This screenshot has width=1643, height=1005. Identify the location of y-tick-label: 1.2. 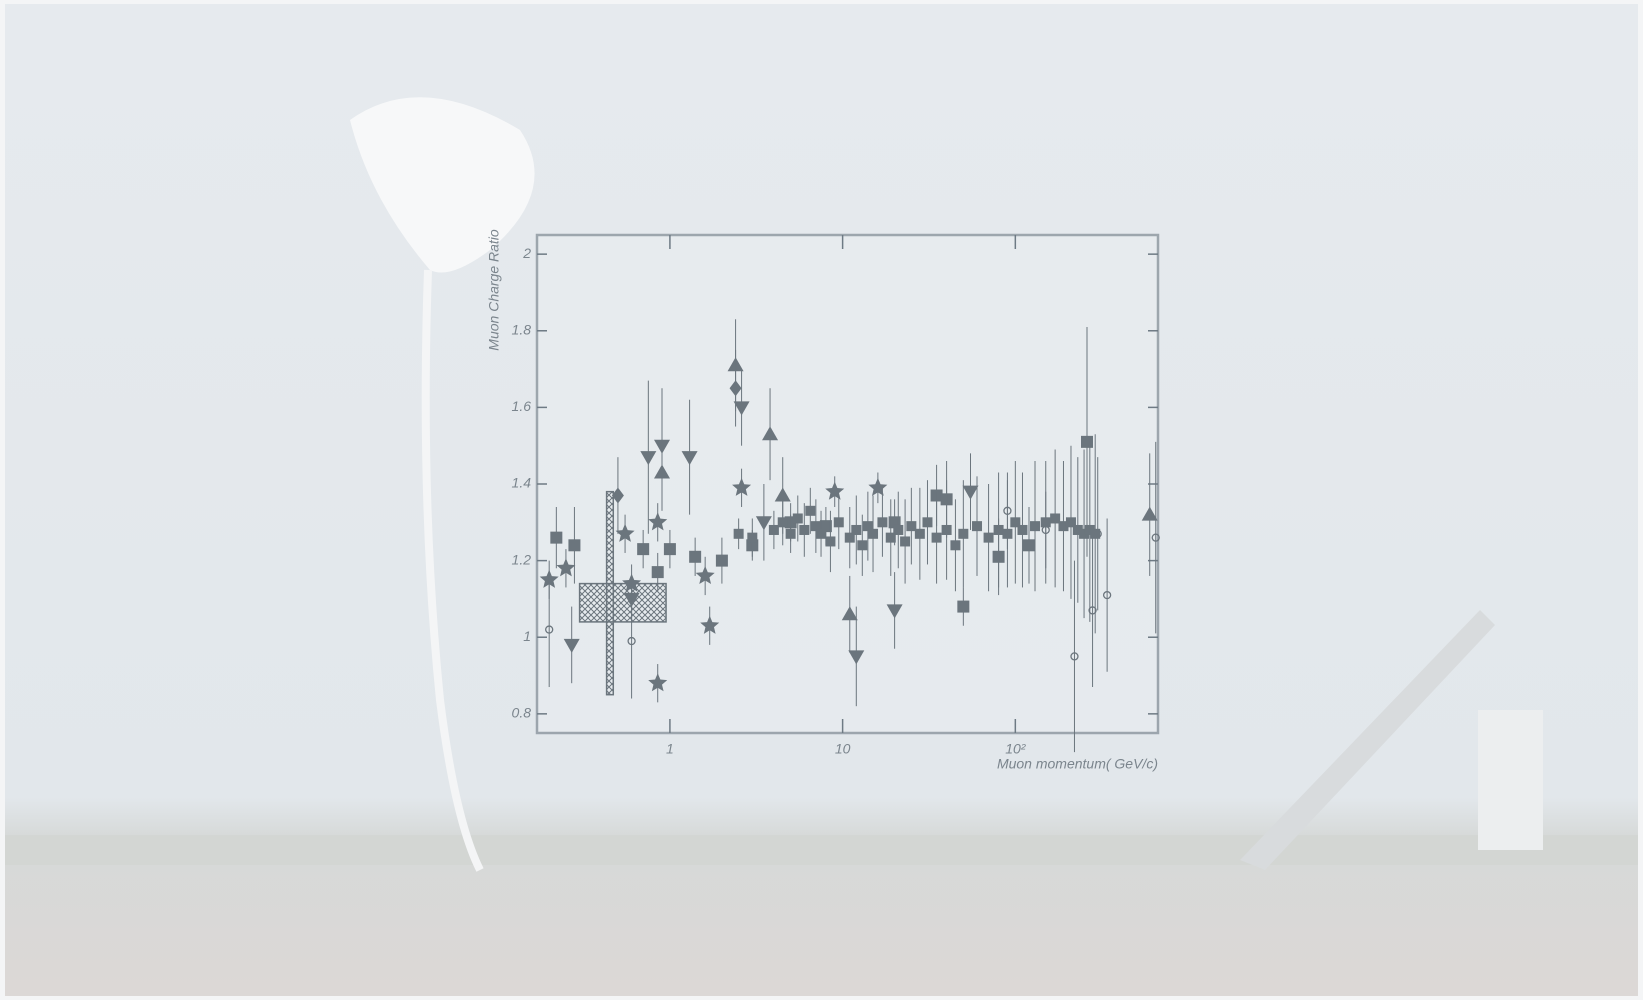
(522, 559).